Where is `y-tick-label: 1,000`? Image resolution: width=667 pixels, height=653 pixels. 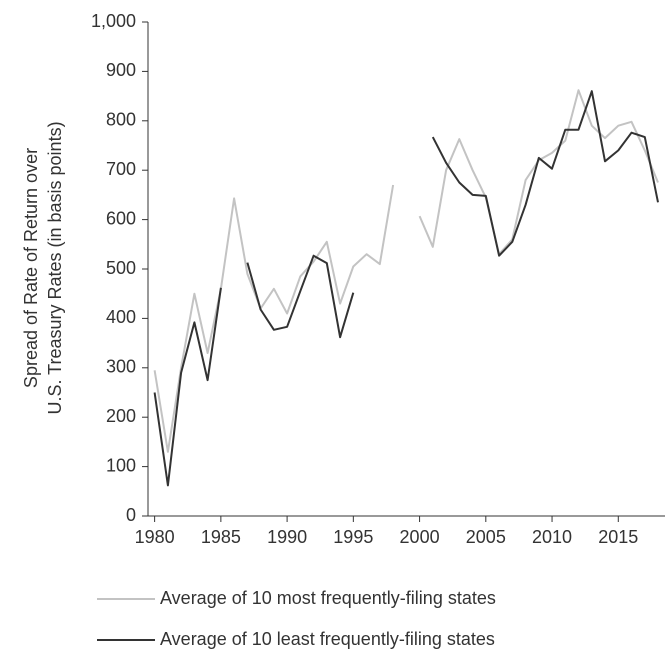
y-tick-label: 1,000 is located at coordinates (113, 21).